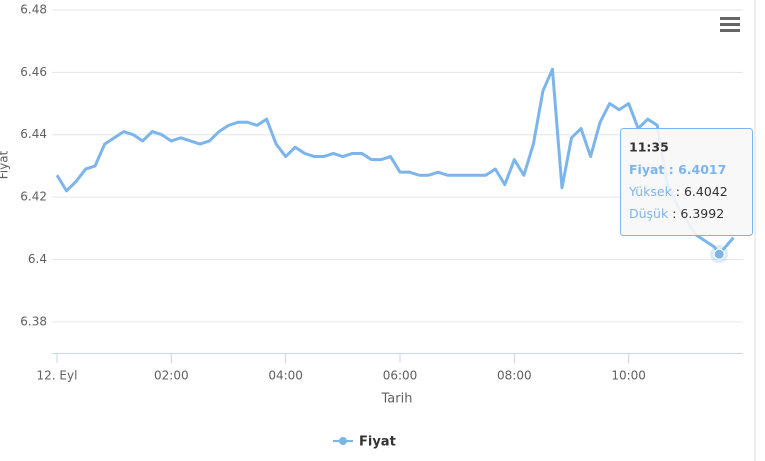 This screenshot has height=461, width=765. Describe the element at coordinates (702, 213) in the screenshot. I see `tooltip-value: 6.3992` at that location.